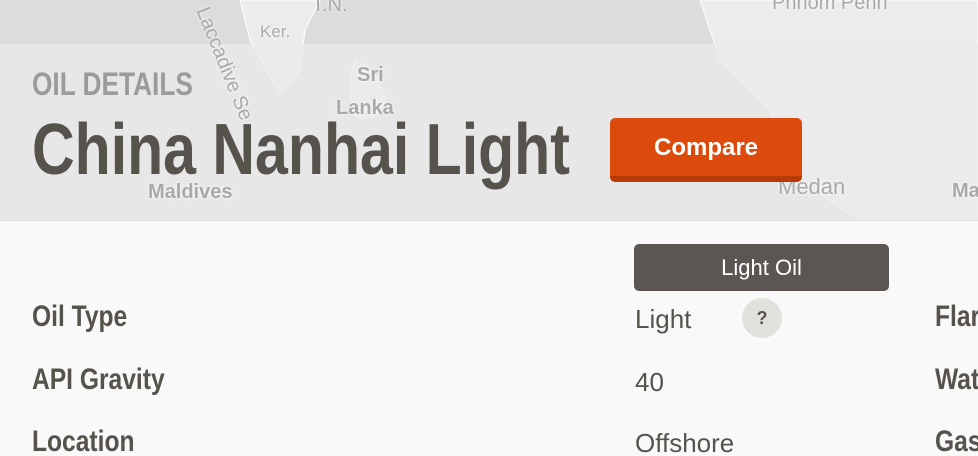  What do you see at coordinates (98, 379) in the screenshot?
I see `row-label: API Gravity` at bounding box center [98, 379].